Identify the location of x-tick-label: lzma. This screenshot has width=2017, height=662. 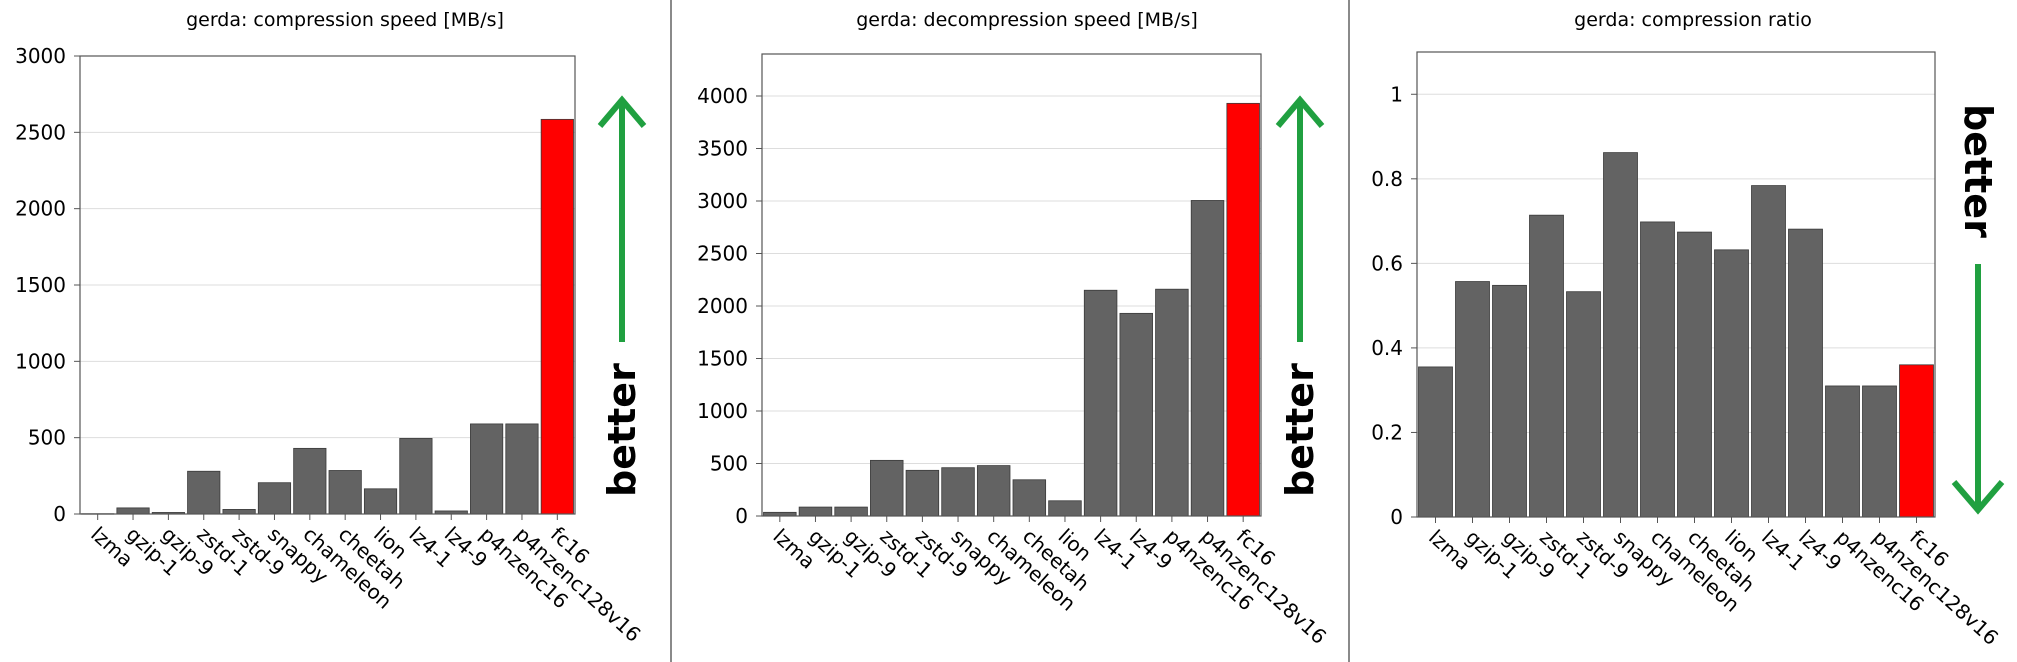
(1450, 550).